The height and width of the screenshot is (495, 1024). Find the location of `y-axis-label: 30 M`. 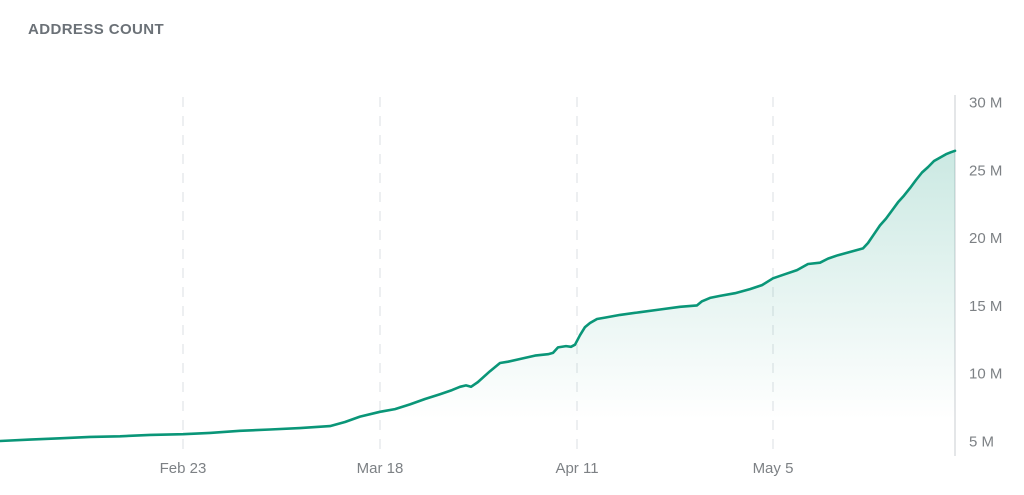

y-axis-label: 30 M is located at coordinates (985, 103).